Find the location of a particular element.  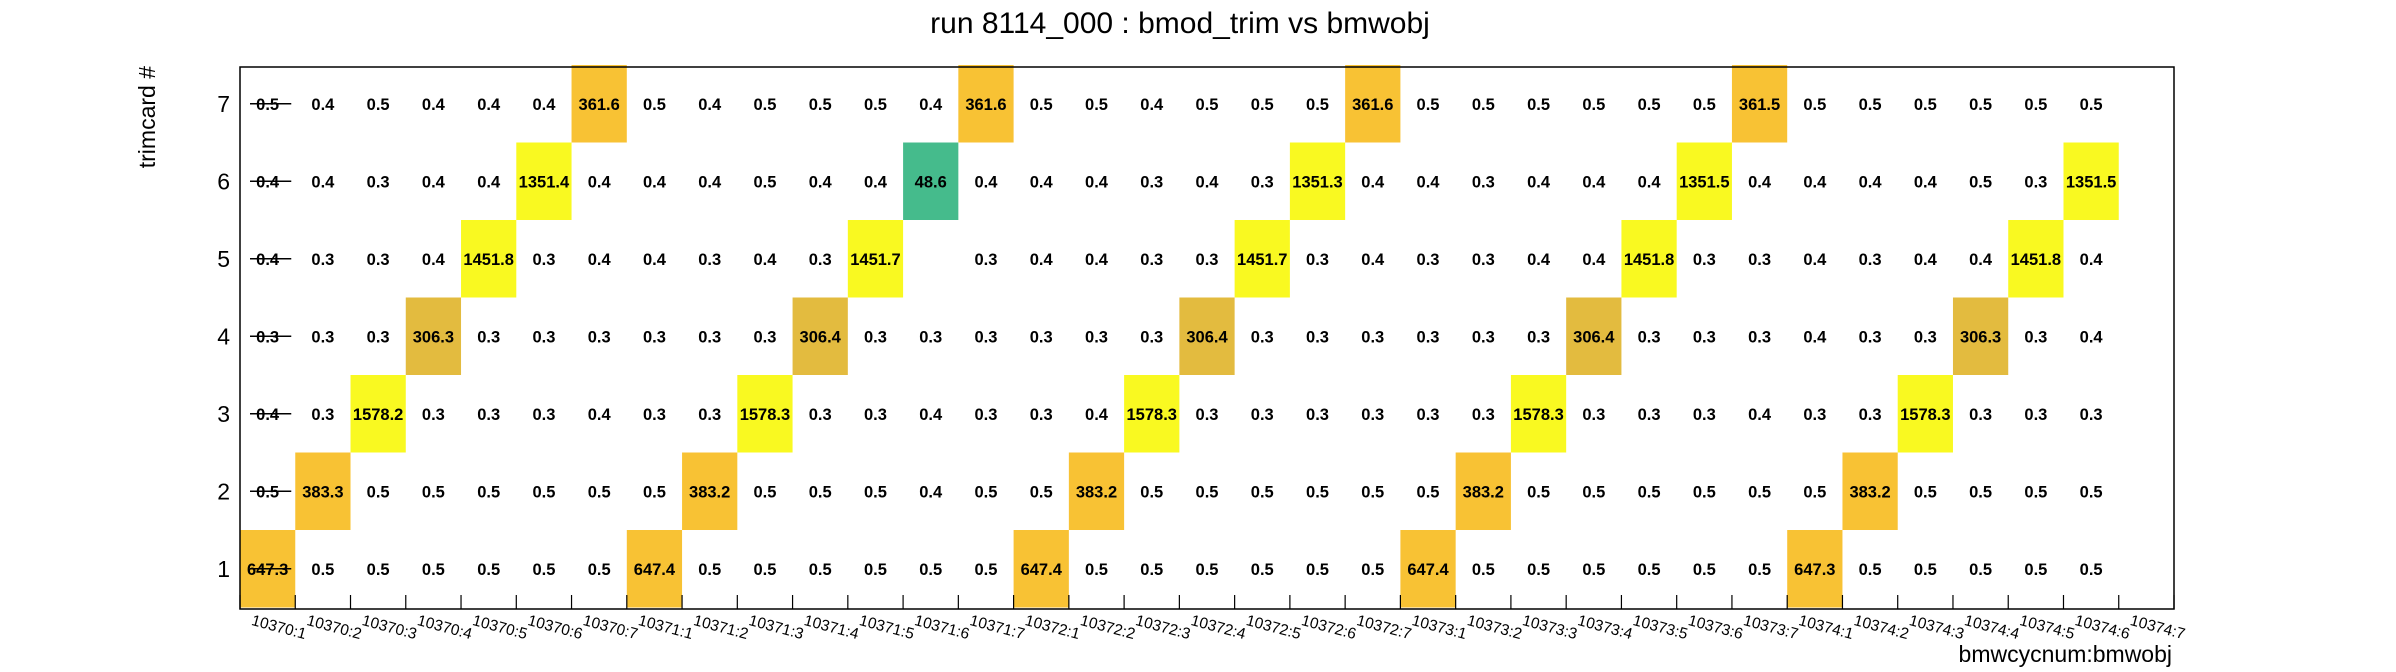

cell-value-label: 647.3 is located at coordinates (267, 570).